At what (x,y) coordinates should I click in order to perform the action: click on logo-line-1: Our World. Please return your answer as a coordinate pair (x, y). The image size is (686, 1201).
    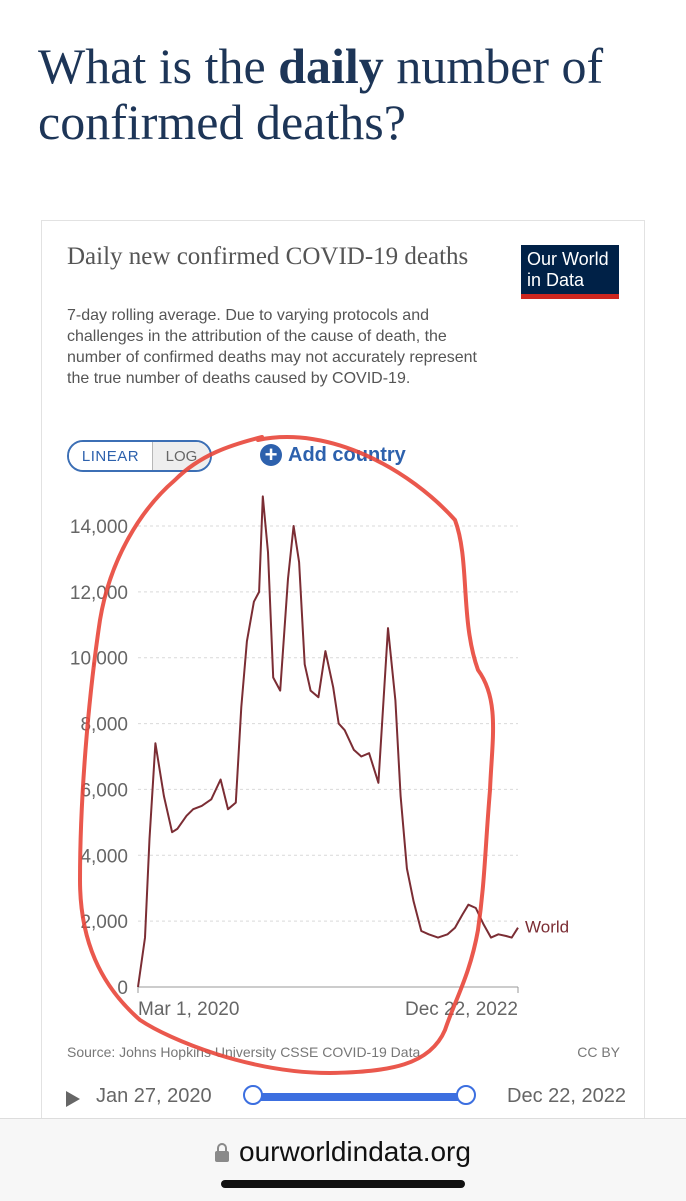
    Looking at the image, I should click on (568, 259).